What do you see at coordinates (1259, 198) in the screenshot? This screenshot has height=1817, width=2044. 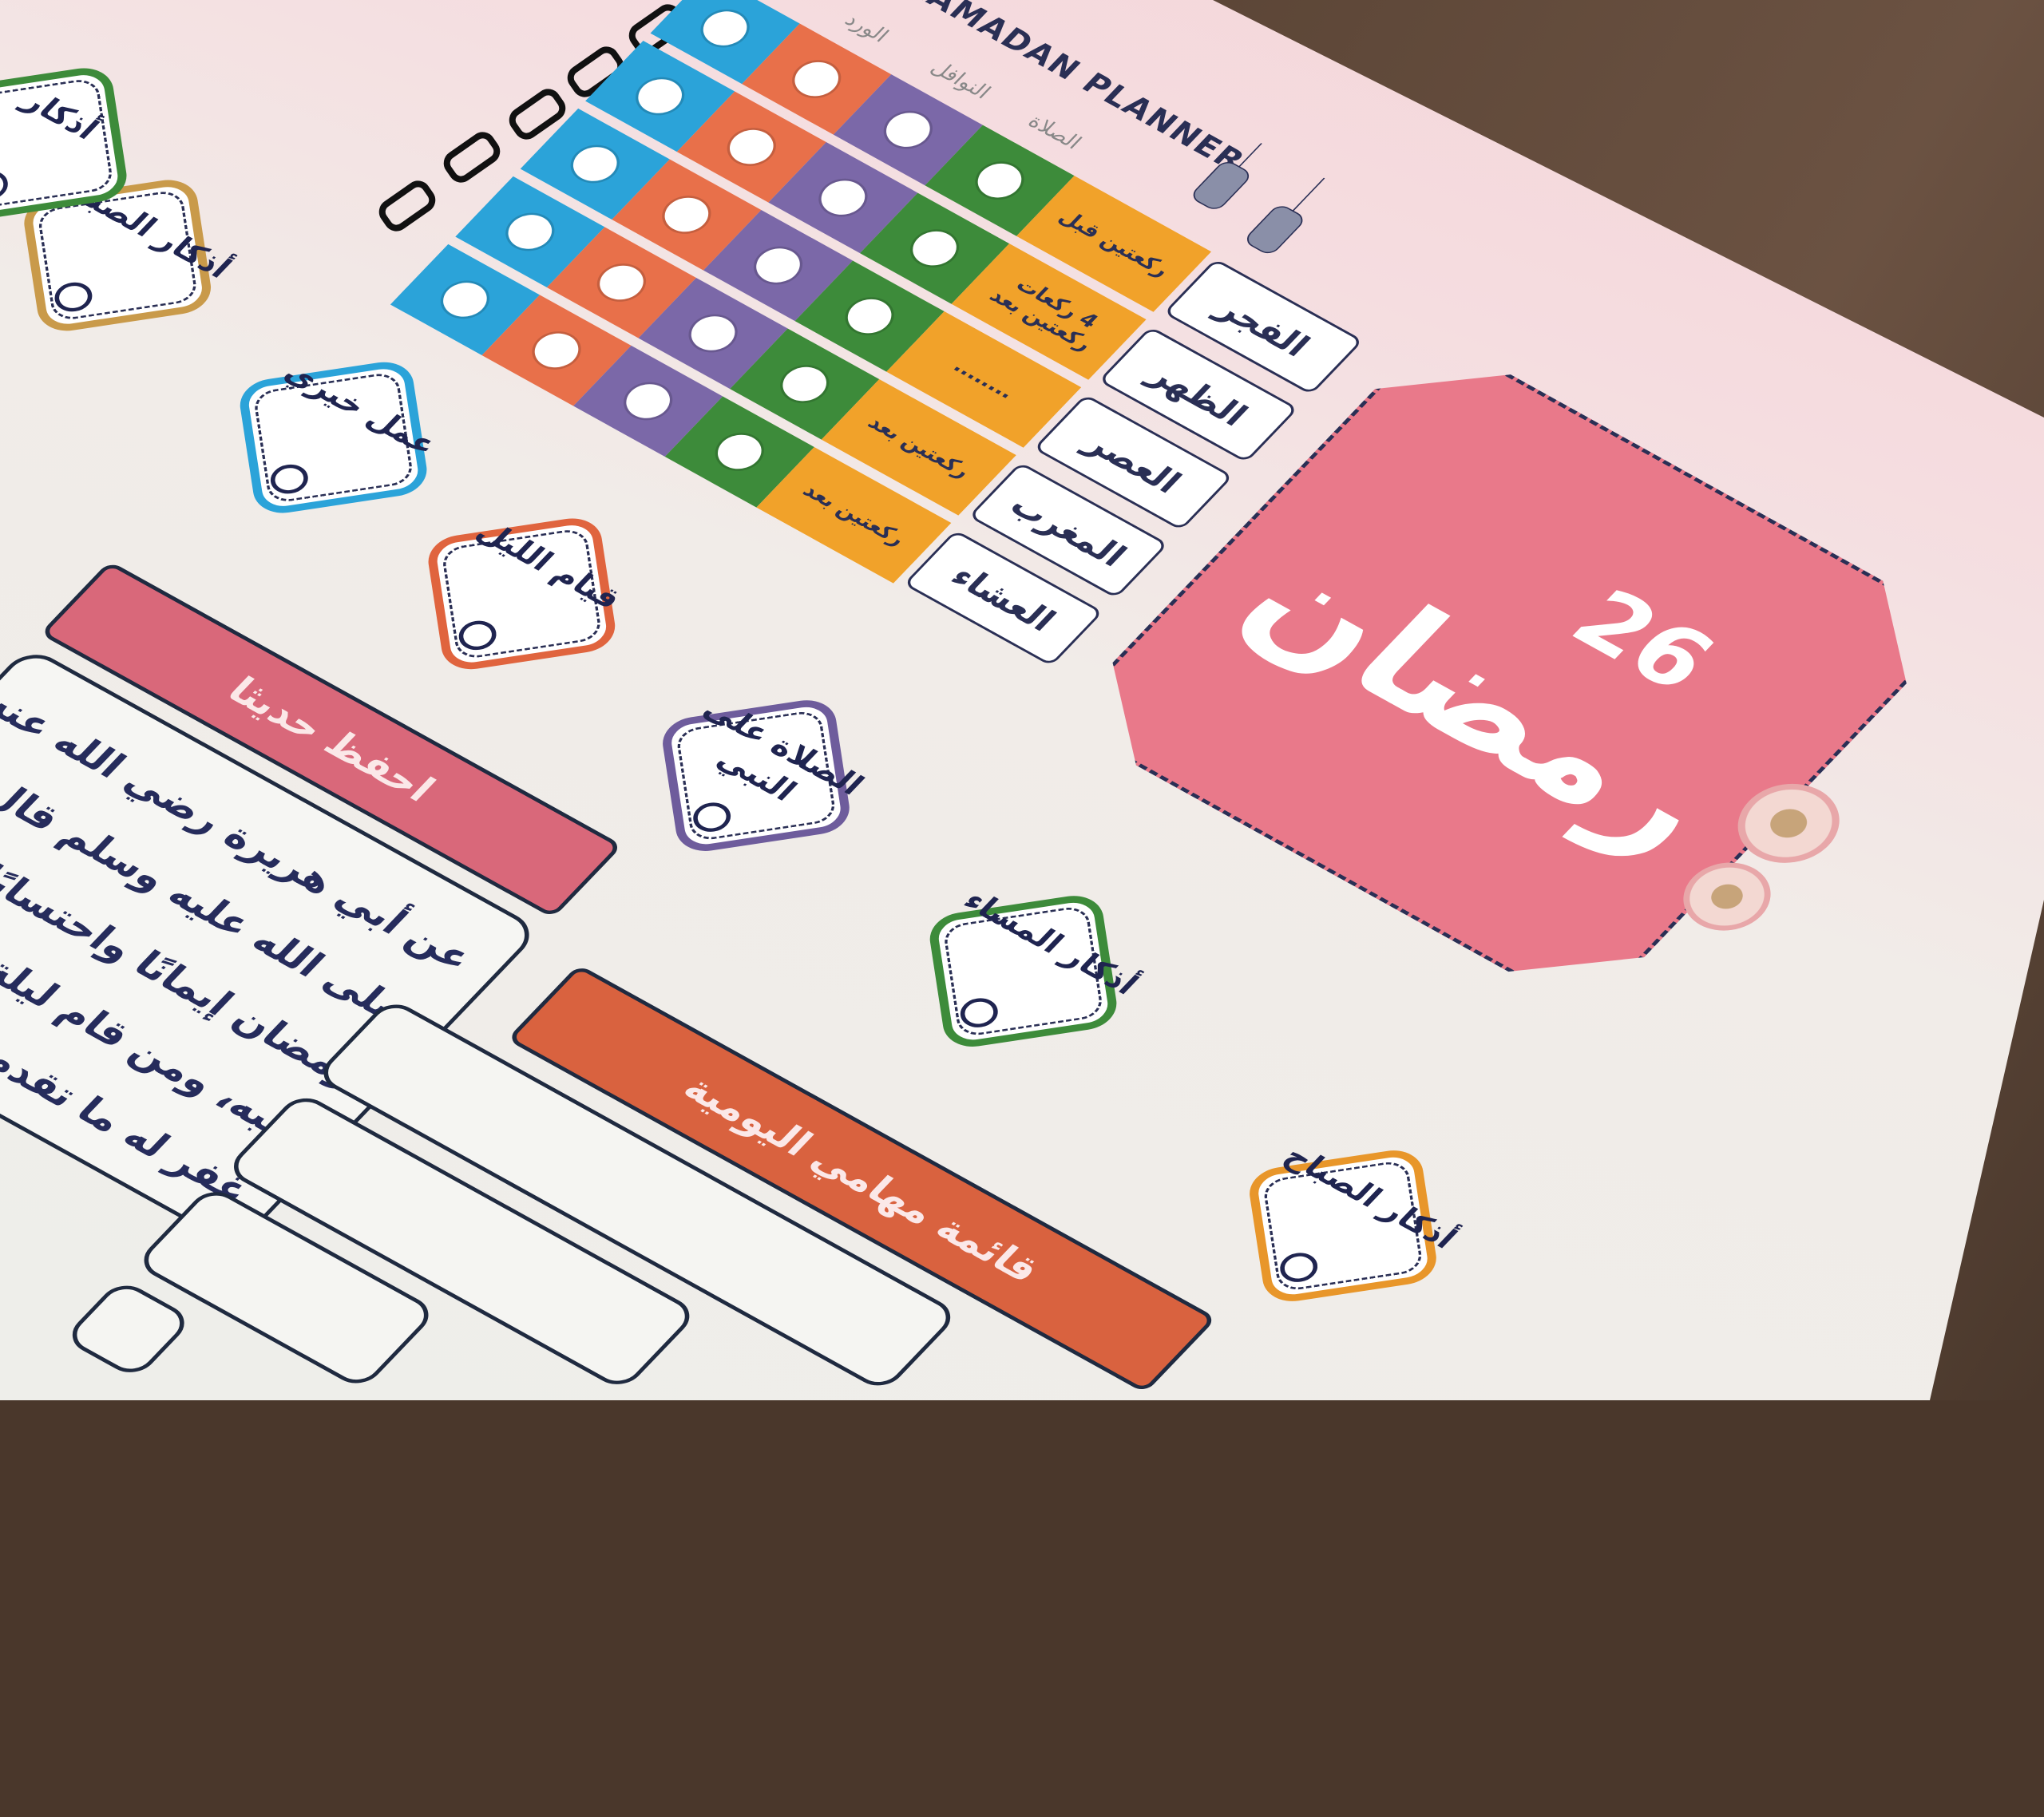 I see `lantern-icon` at bounding box center [1259, 198].